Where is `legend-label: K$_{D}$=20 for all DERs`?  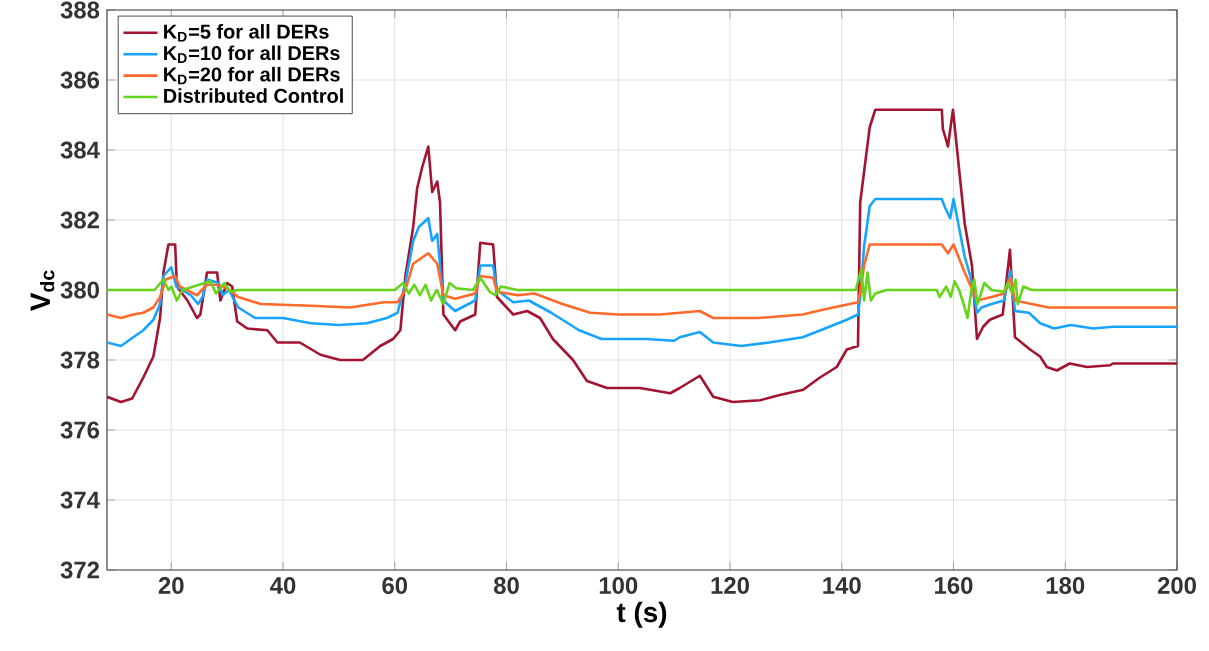
legend-label: K$_{D}$=20 for all DERs is located at coordinates (252, 75).